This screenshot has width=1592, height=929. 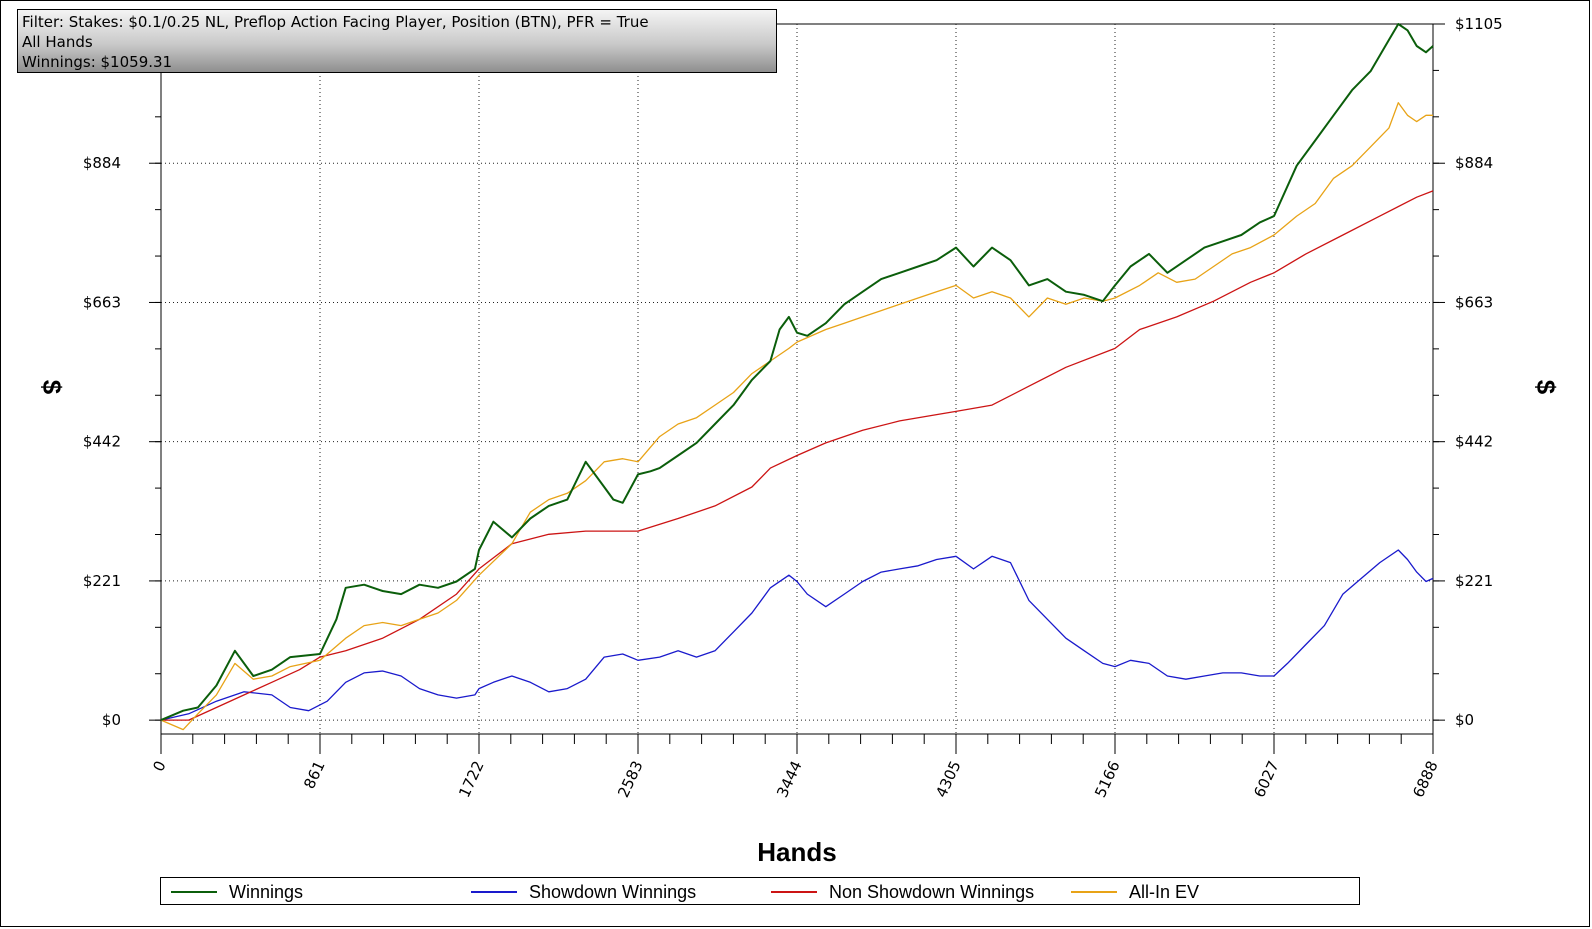 What do you see at coordinates (194, 892) in the screenshot?
I see `legend-swatch-winnings` at bounding box center [194, 892].